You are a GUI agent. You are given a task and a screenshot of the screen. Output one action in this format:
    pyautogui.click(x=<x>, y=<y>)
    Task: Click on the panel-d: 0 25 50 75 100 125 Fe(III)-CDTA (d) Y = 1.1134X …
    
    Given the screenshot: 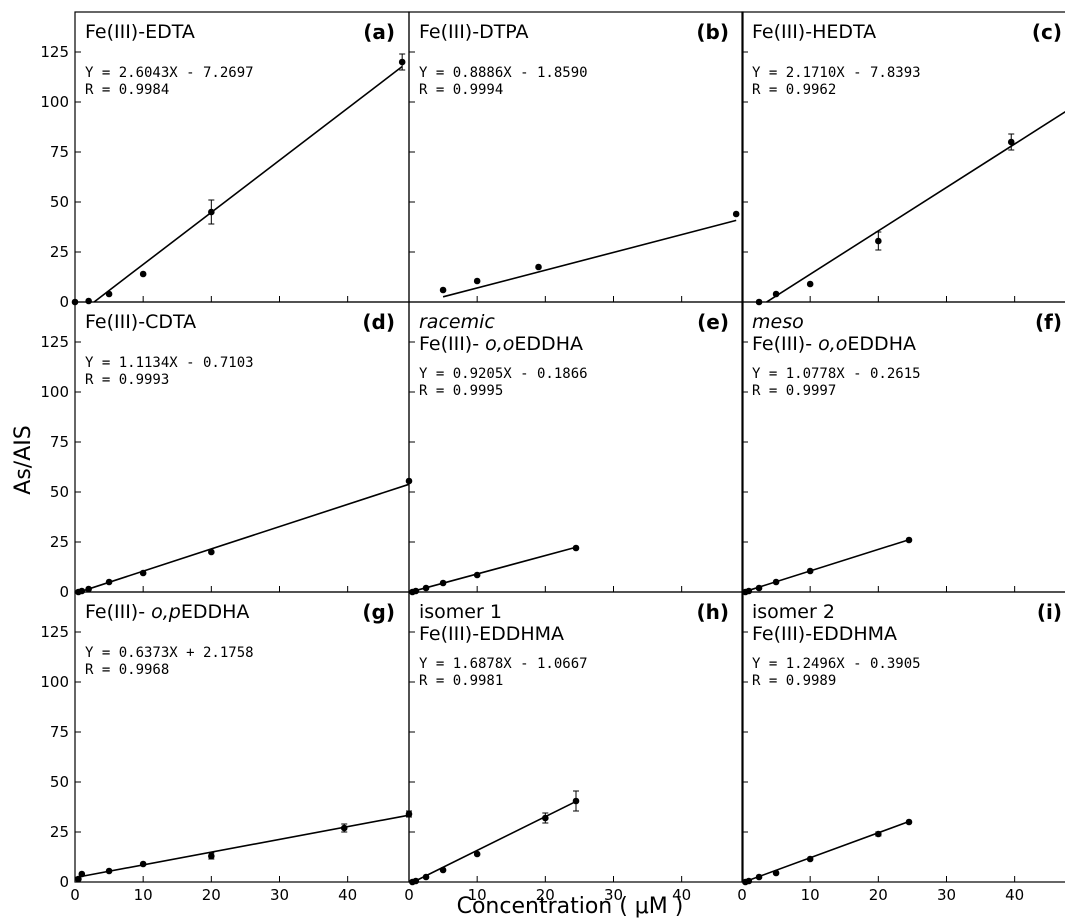 What is the action you would take?
    pyautogui.click(x=226, y=451)
    